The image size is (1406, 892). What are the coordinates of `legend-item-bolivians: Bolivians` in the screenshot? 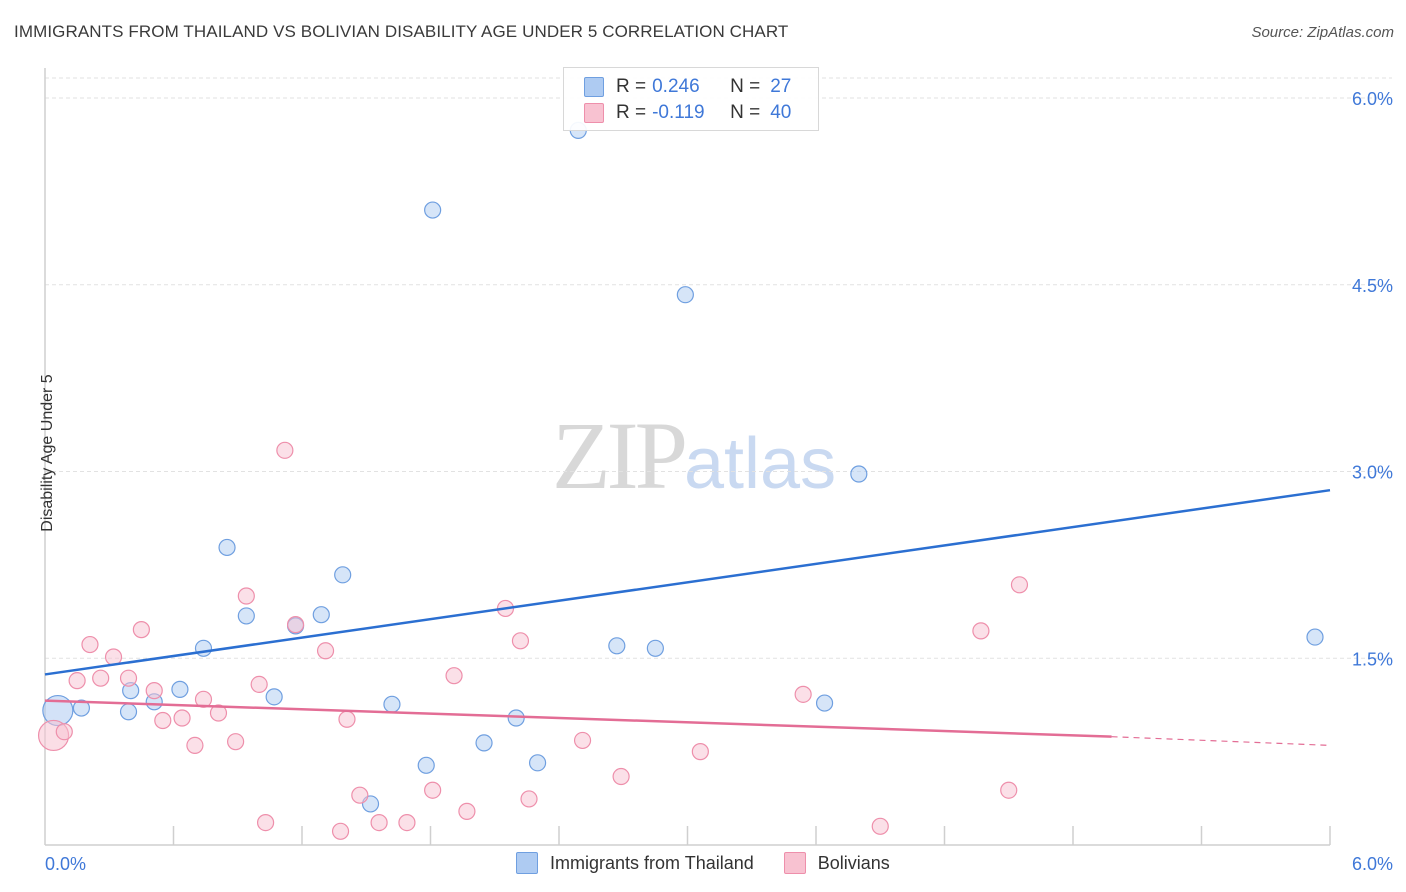 It's located at (836, 863).